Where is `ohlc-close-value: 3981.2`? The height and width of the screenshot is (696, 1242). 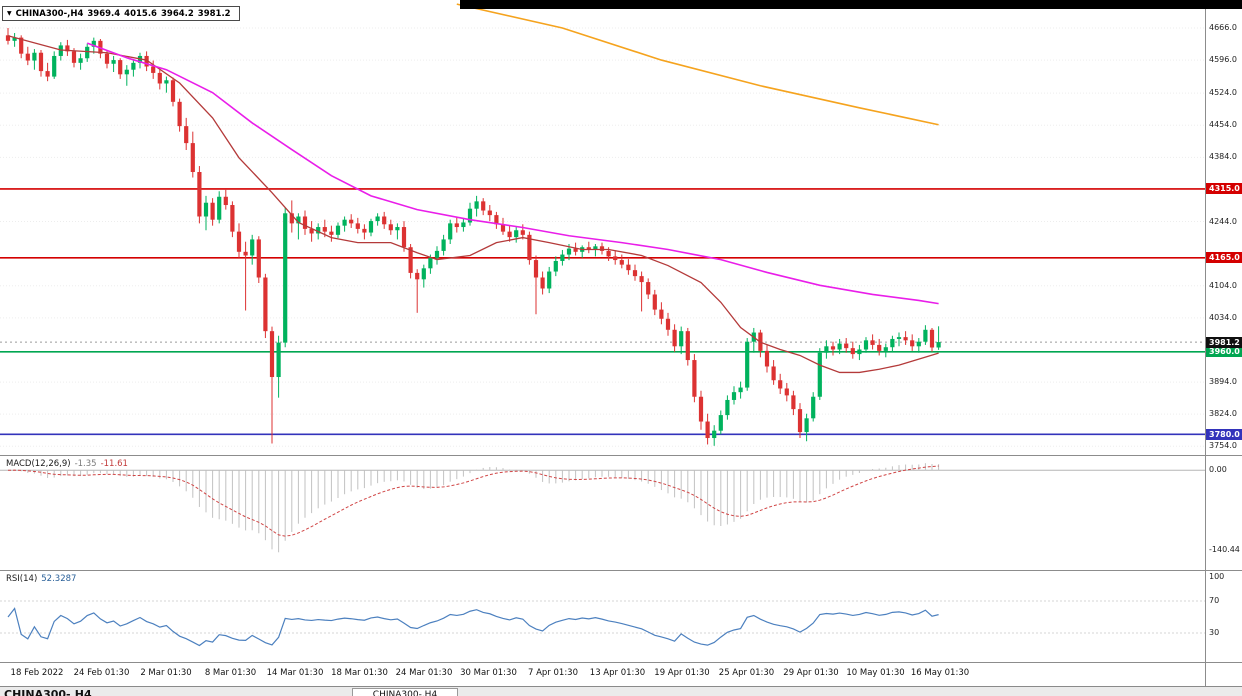
ohlc-close-value: 3981.2 is located at coordinates (214, 14).